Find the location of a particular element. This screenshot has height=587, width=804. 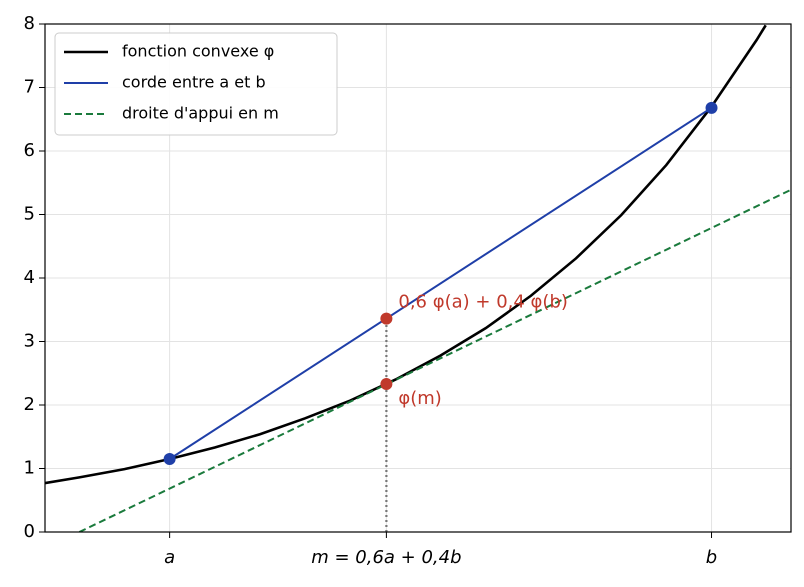

y-tick-label: 4 is located at coordinates (29, 277).